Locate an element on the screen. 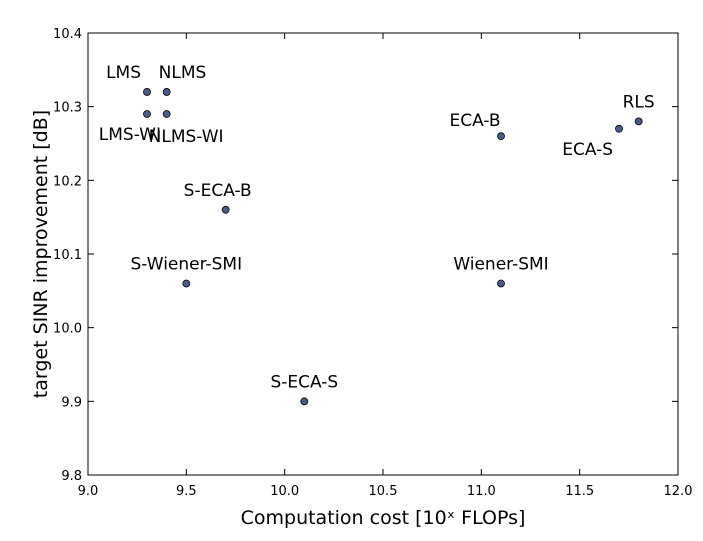 Image resolution: width=703 pixels, height=541 pixels. point-label: ECA-S is located at coordinates (587, 150).